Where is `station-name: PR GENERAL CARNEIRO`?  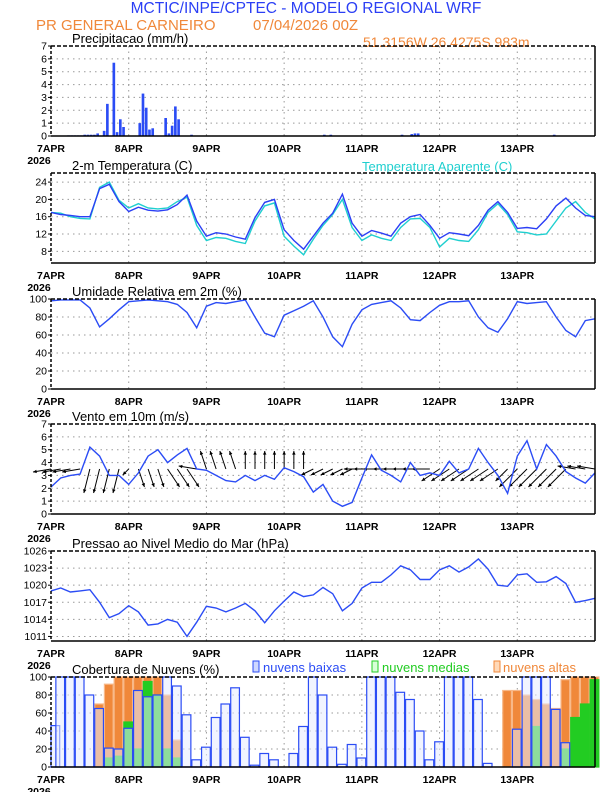
station-name: PR GENERAL CARNEIRO is located at coordinates (125, 25).